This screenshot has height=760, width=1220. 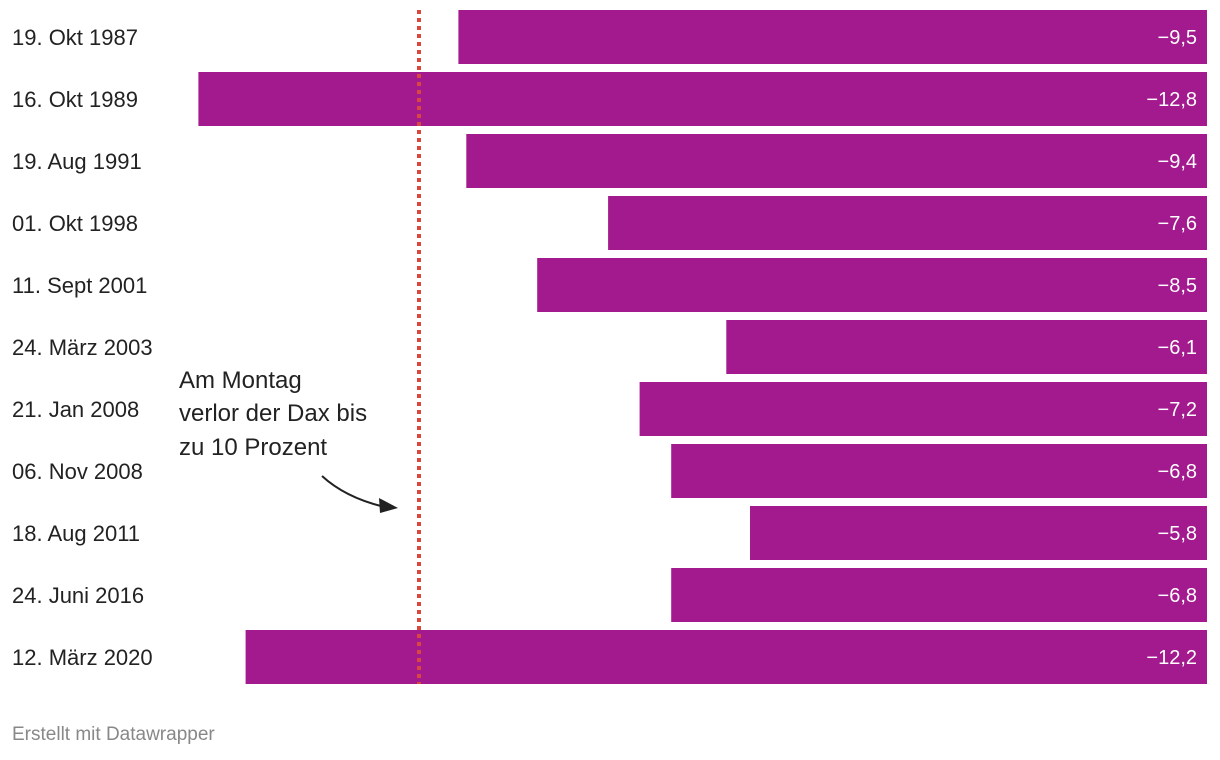 What do you see at coordinates (253, 447) in the screenshot?
I see `annotation-line-3: zu 10 Prozent` at bounding box center [253, 447].